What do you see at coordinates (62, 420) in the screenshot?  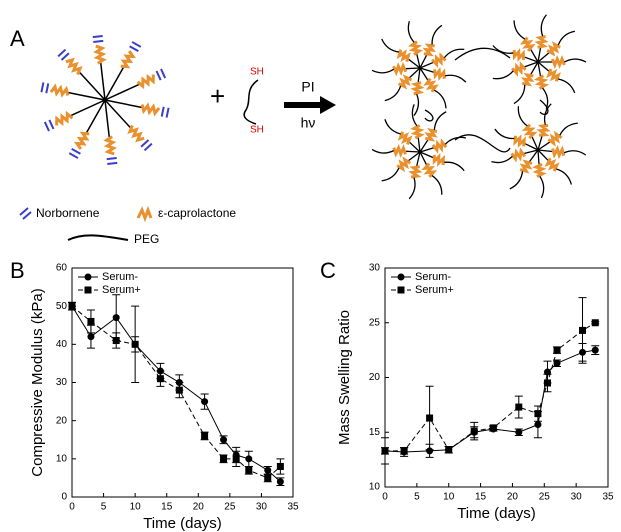 I see `y-tick-label: 20` at bounding box center [62, 420].